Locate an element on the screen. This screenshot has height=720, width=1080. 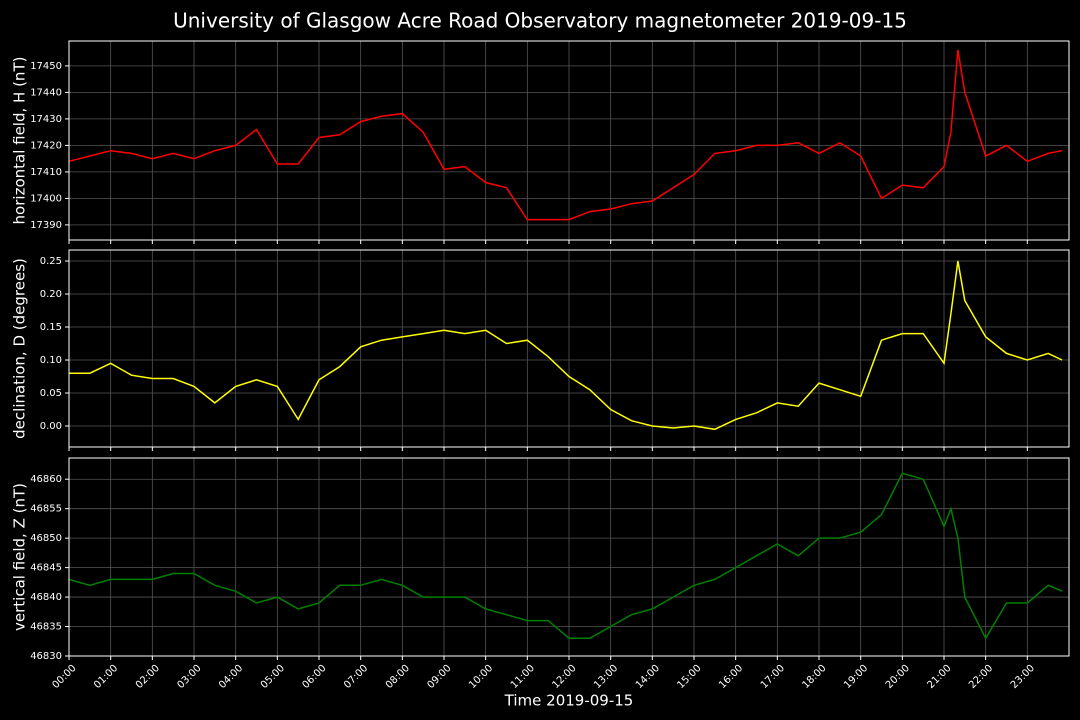
y-tick-label: 0.25 is located at coordinates (51, 261).